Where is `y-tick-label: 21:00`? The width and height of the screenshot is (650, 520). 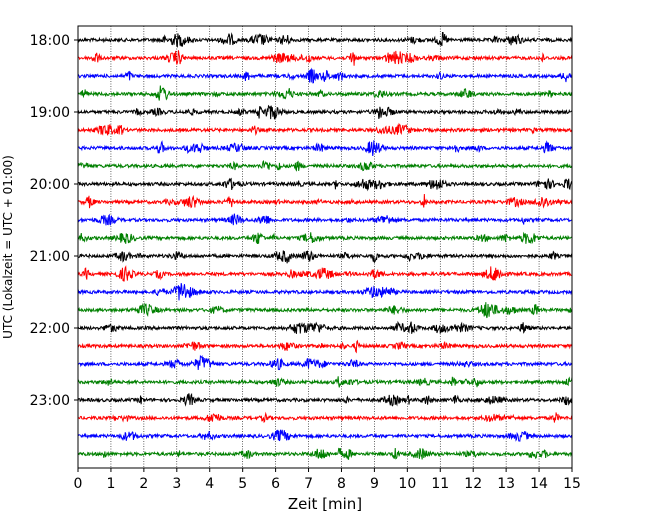 y-tick-label: 21:00 is located at coordinates (50, 257).